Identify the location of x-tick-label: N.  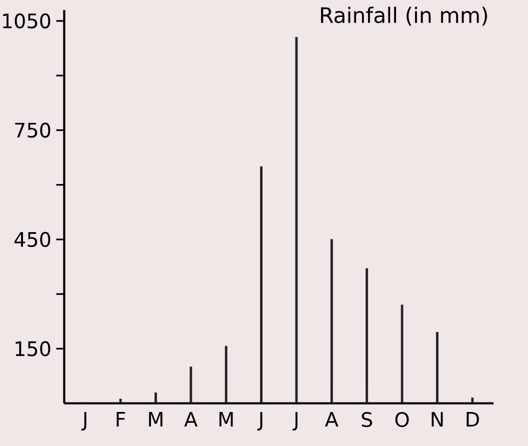
(437, 419).